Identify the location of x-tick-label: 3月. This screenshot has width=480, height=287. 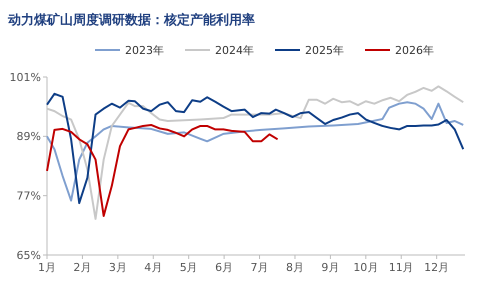
(117, 267).